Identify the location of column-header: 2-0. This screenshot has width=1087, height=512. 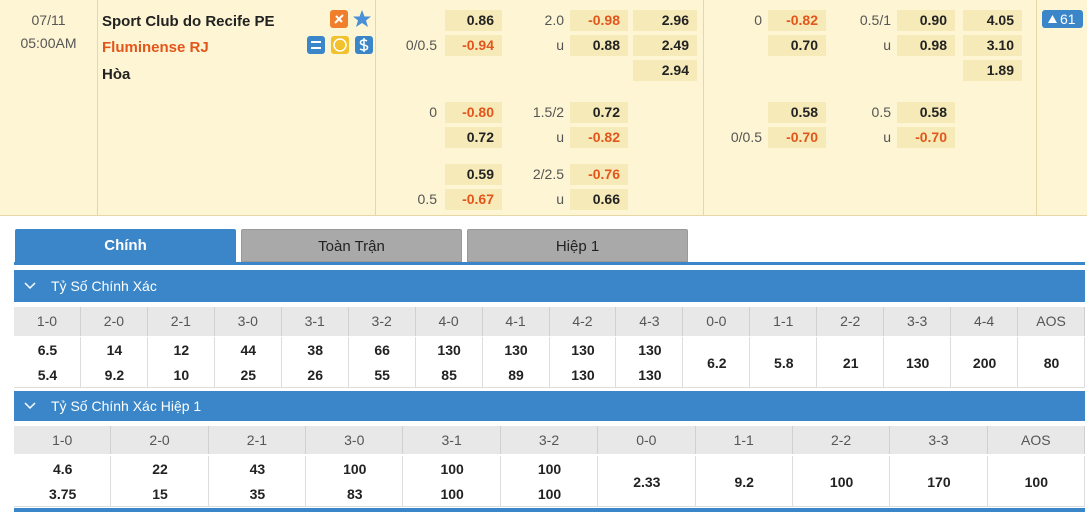
(160, 440).